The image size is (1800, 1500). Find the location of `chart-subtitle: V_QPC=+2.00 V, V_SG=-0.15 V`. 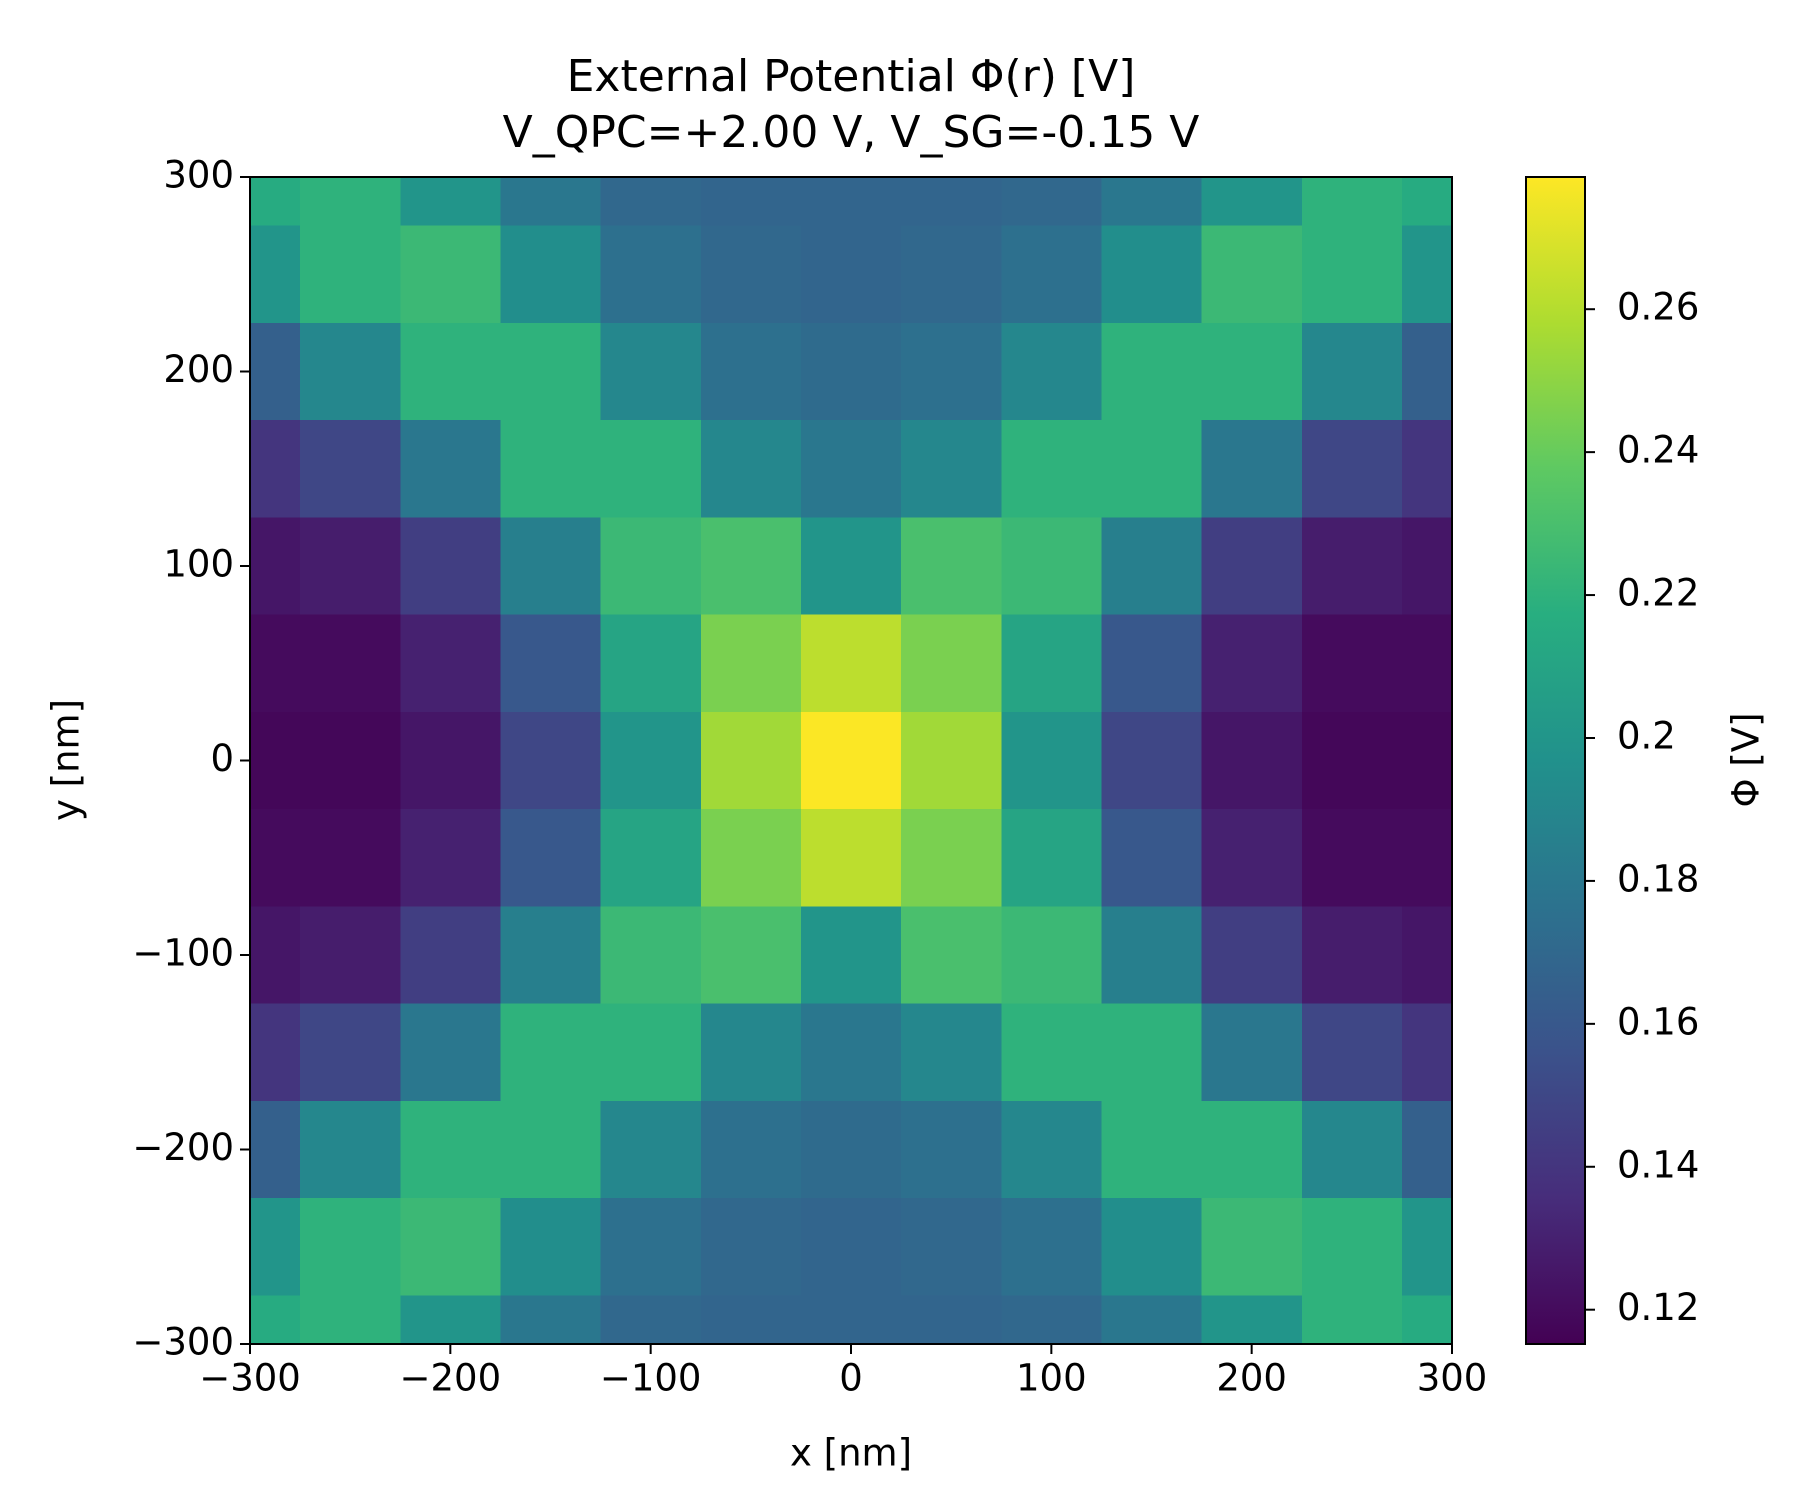

chart-subtitle: V_QPC=+2.00 V, V_SG=-0.15 V is located at coordinates (851, 132).